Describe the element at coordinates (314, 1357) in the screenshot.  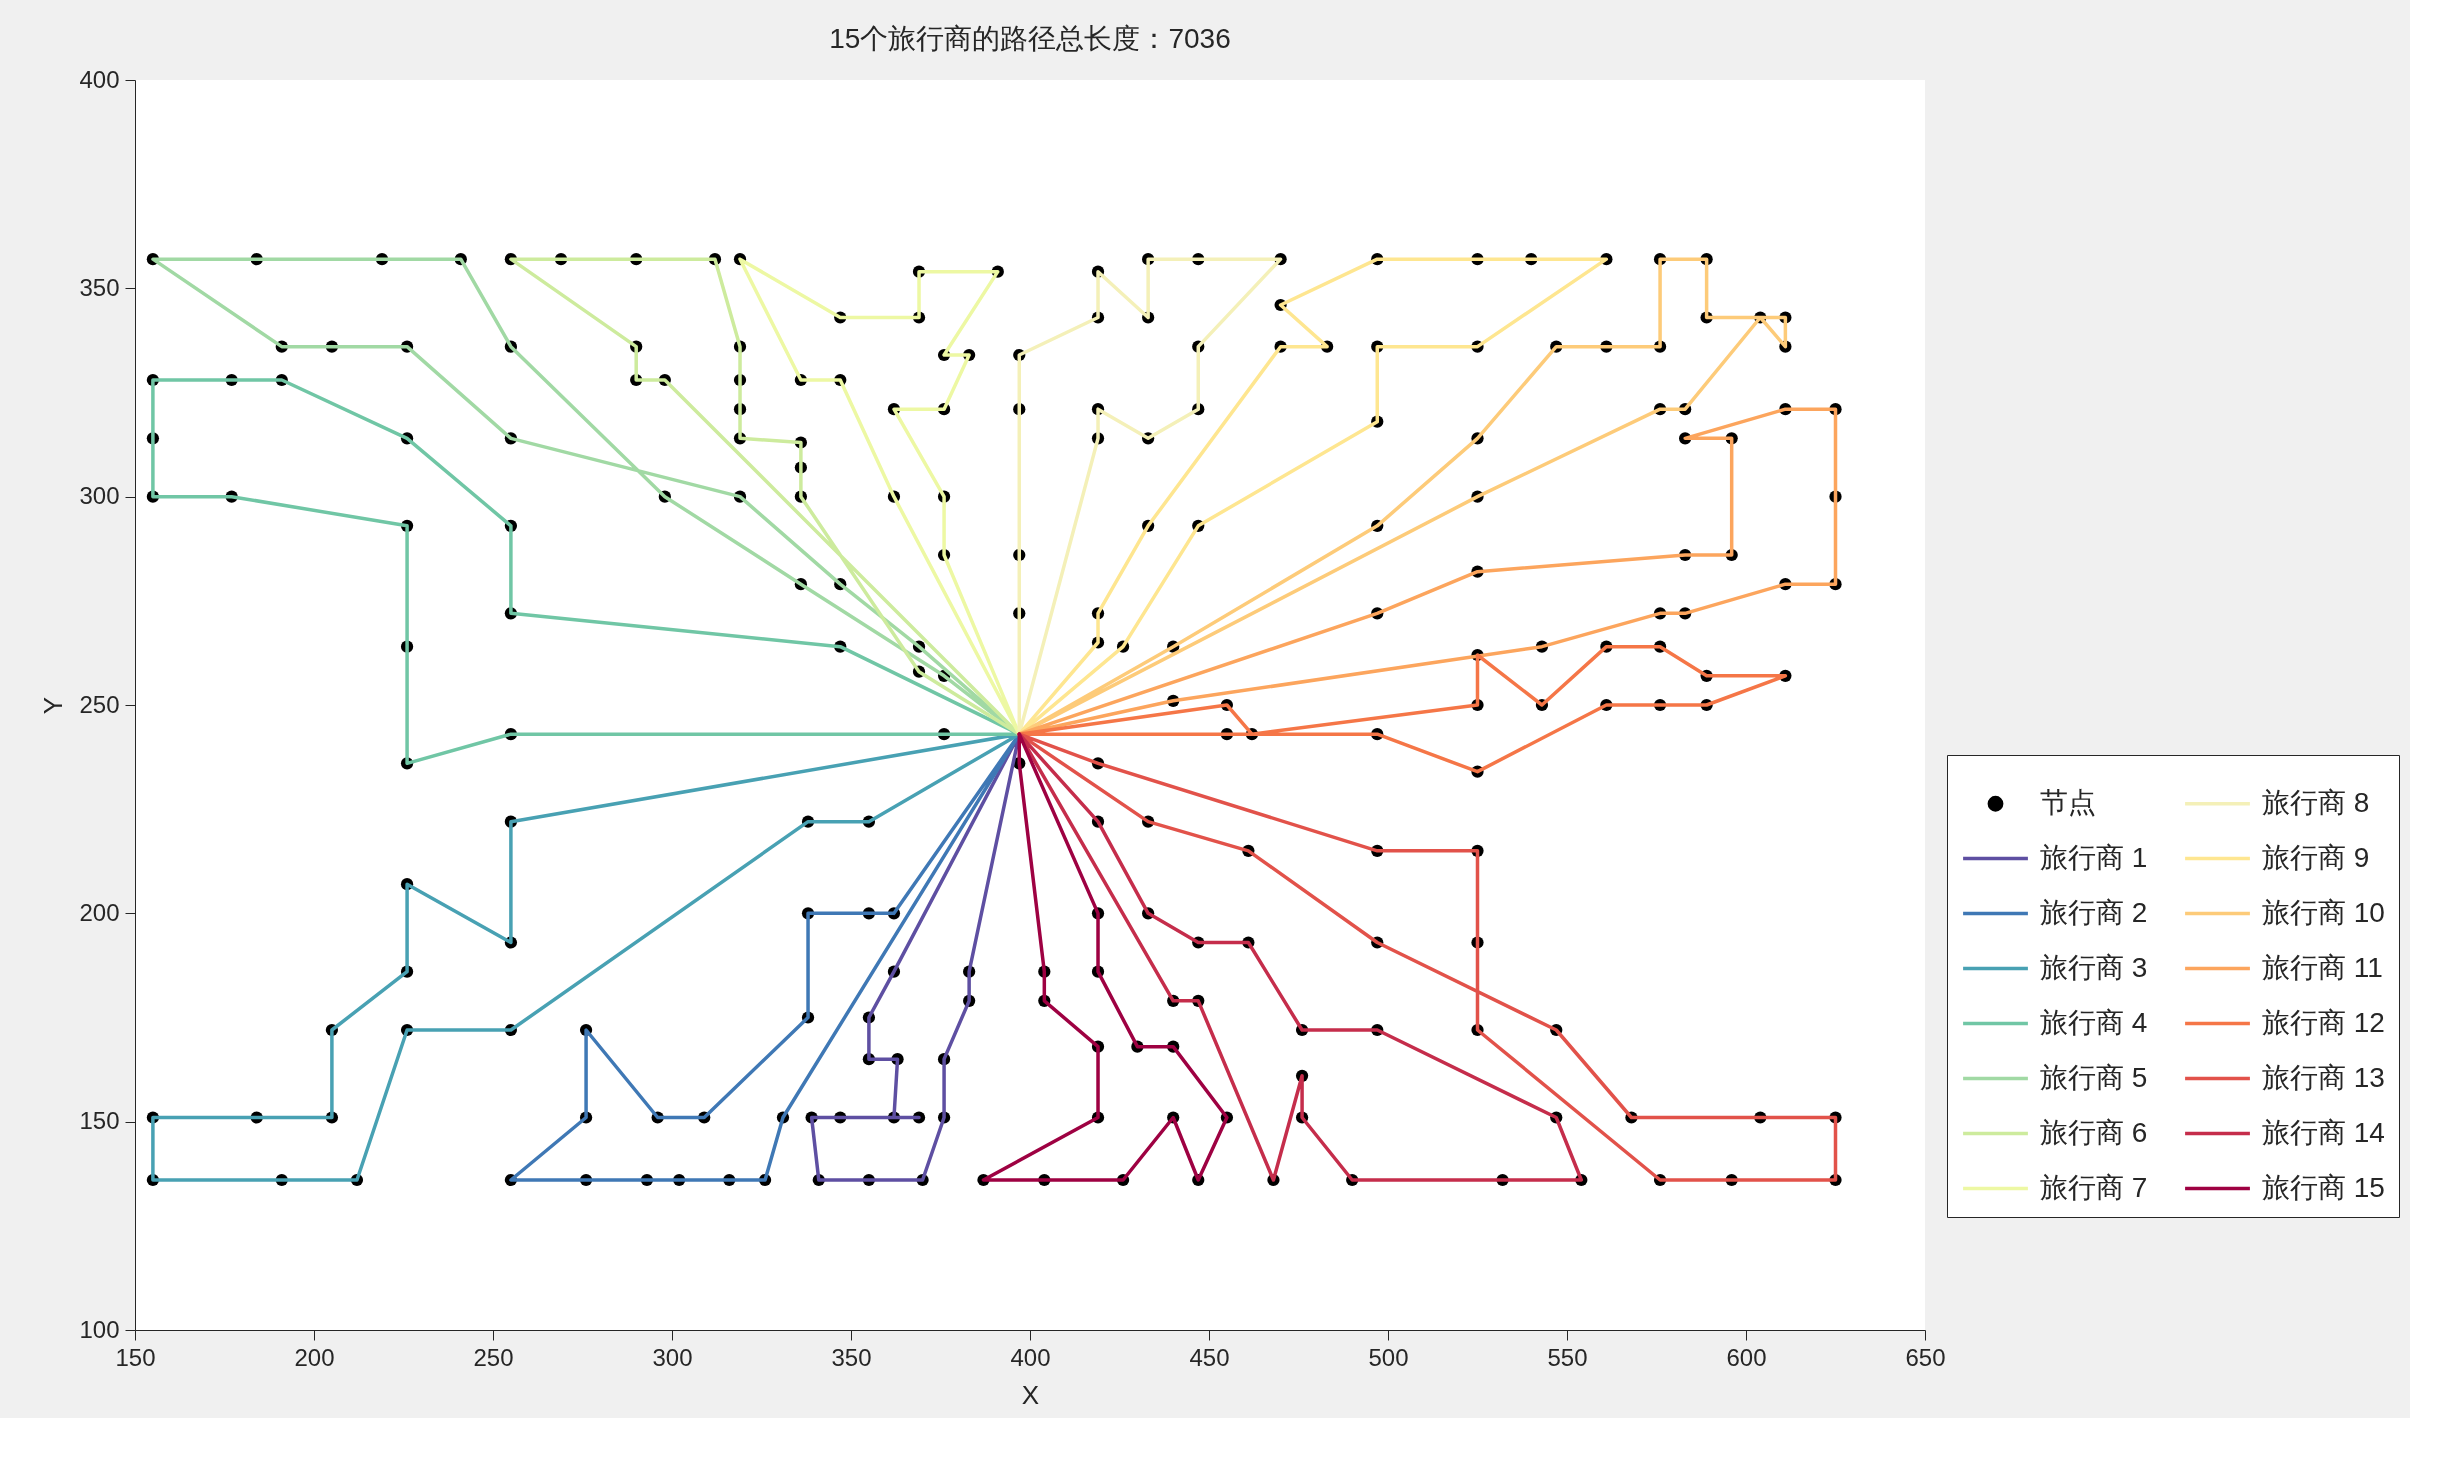
I see `x-tick-label: 200` at that location.